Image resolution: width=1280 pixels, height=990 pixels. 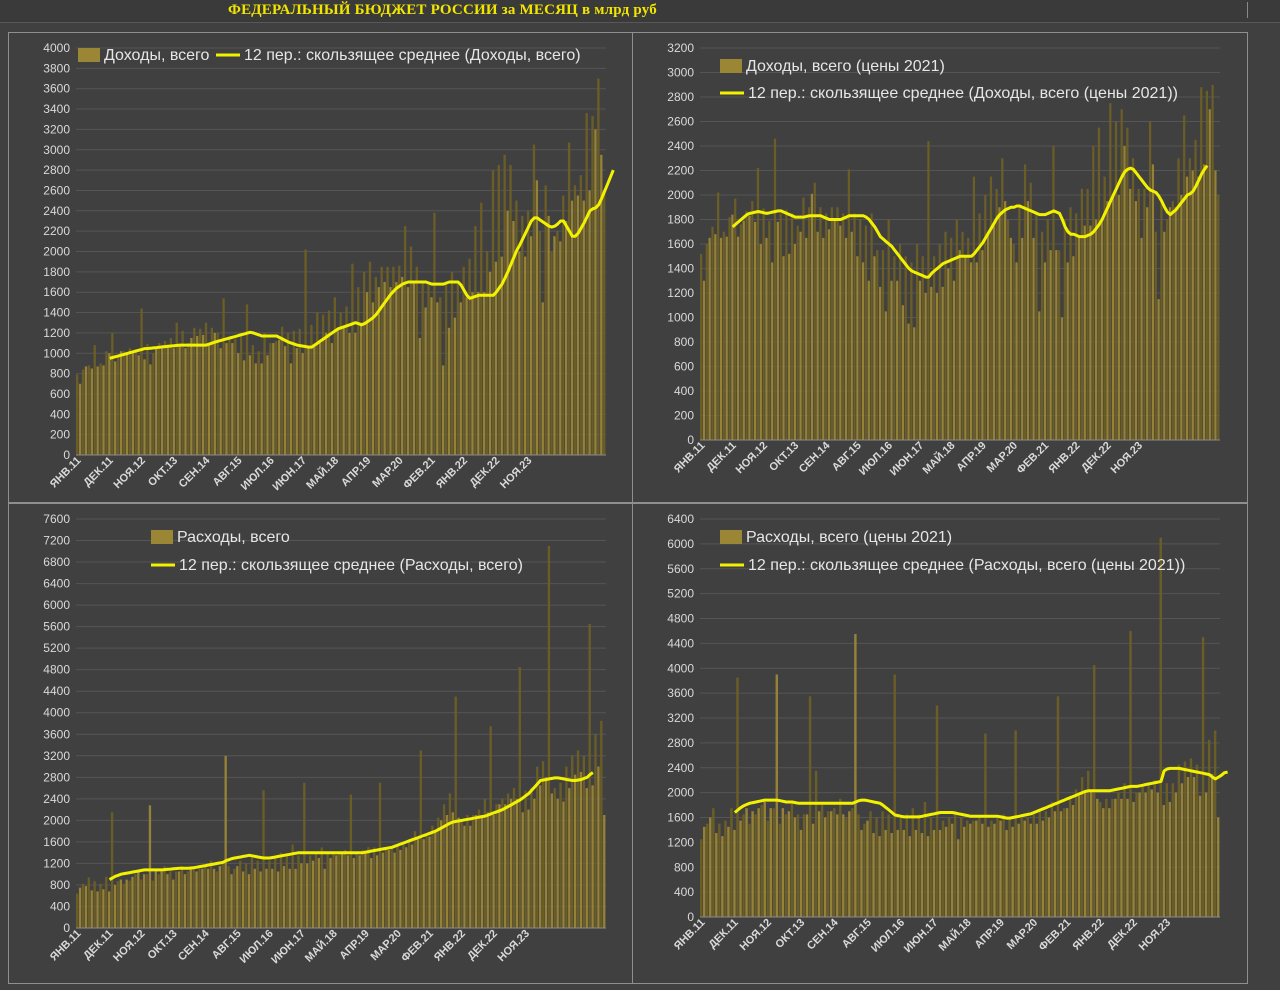 What do you see at coordinates (684, 892) in the screenshot?
I see `y-tick-label: 400` at bounding box center [684, 892].